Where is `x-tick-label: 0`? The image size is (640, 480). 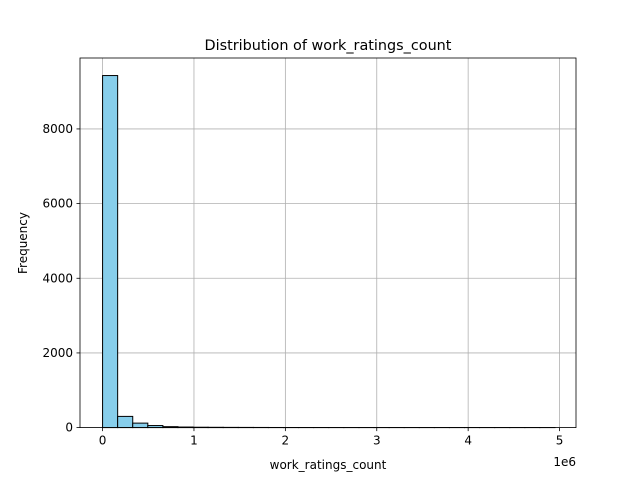
x-tick-label: 0 is located at coordinates (103, 441).